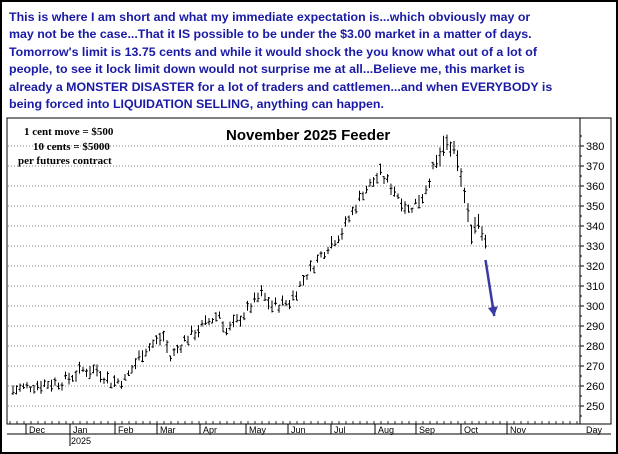 This screenshot has width=618, height=454. Describe the element at coordinates (595, 347) in the screenshot. I see `y-tick-label: 280` at that location.